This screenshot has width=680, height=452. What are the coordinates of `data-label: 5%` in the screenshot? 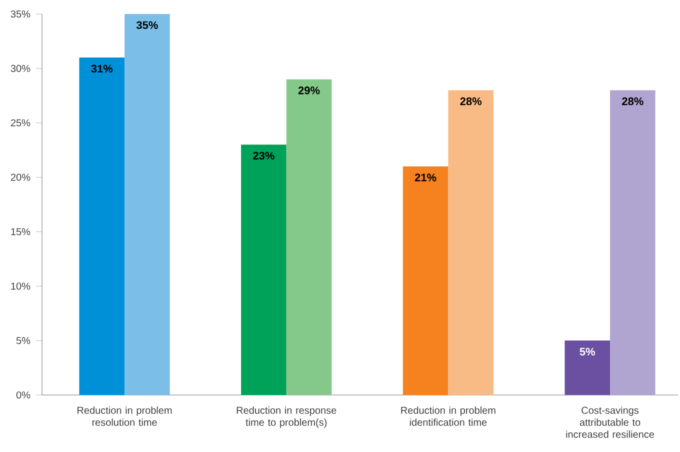 It's located at (588, 352).